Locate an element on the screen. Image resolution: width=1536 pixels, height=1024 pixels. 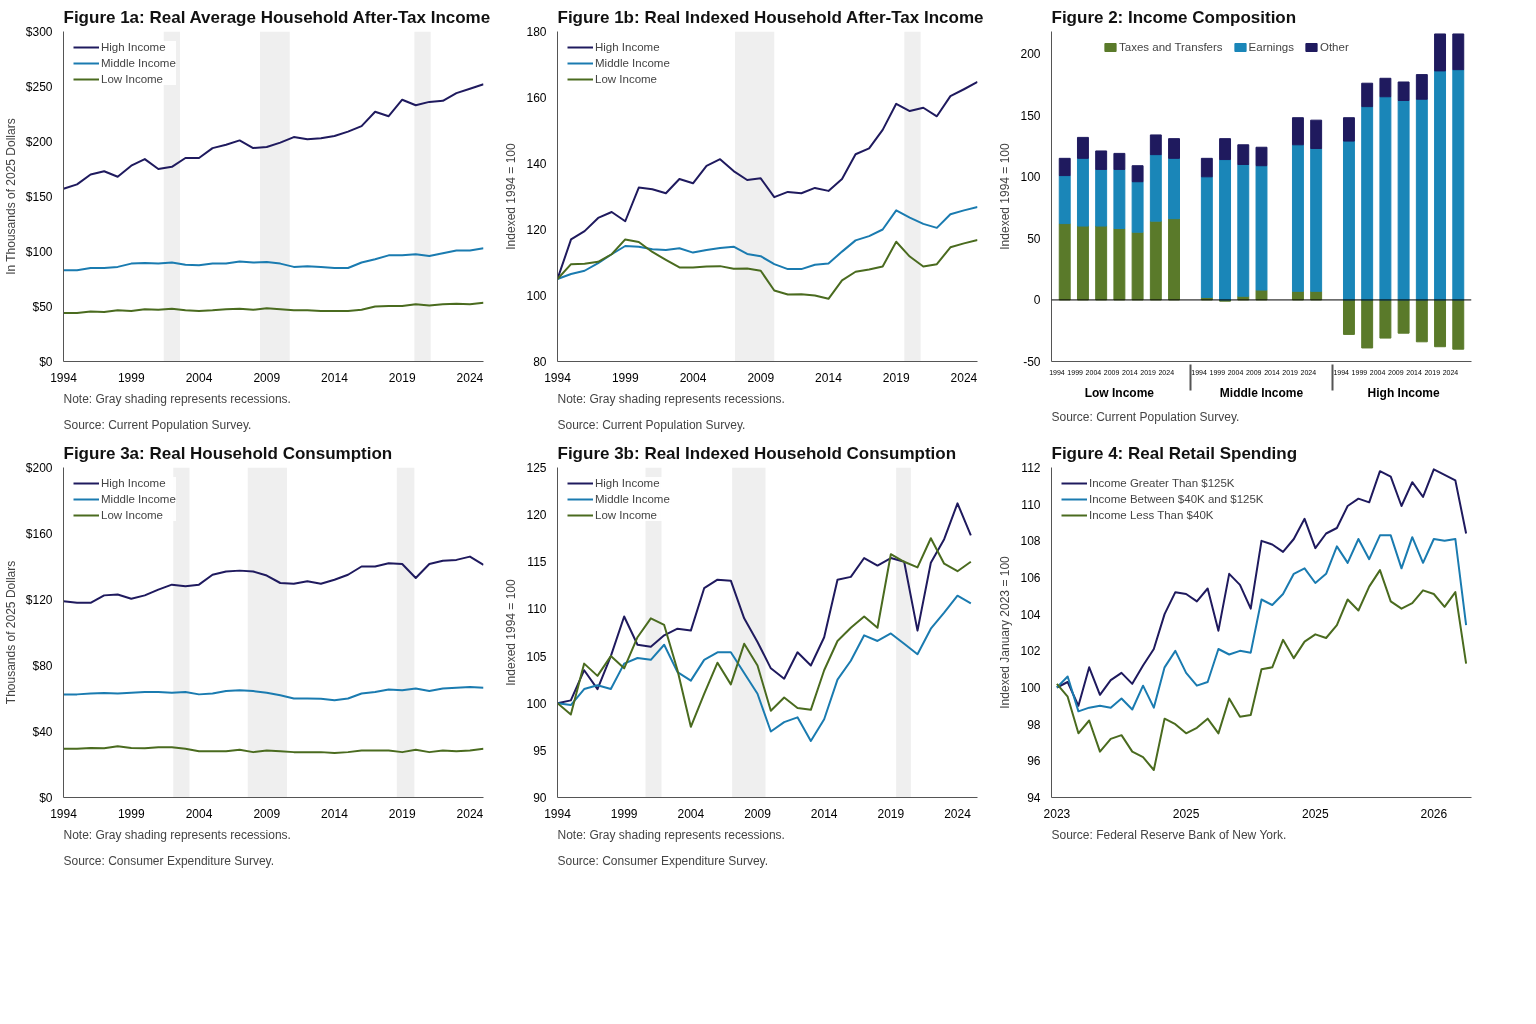
y-tick-label: 94 is located at coordinates (1034, 798).